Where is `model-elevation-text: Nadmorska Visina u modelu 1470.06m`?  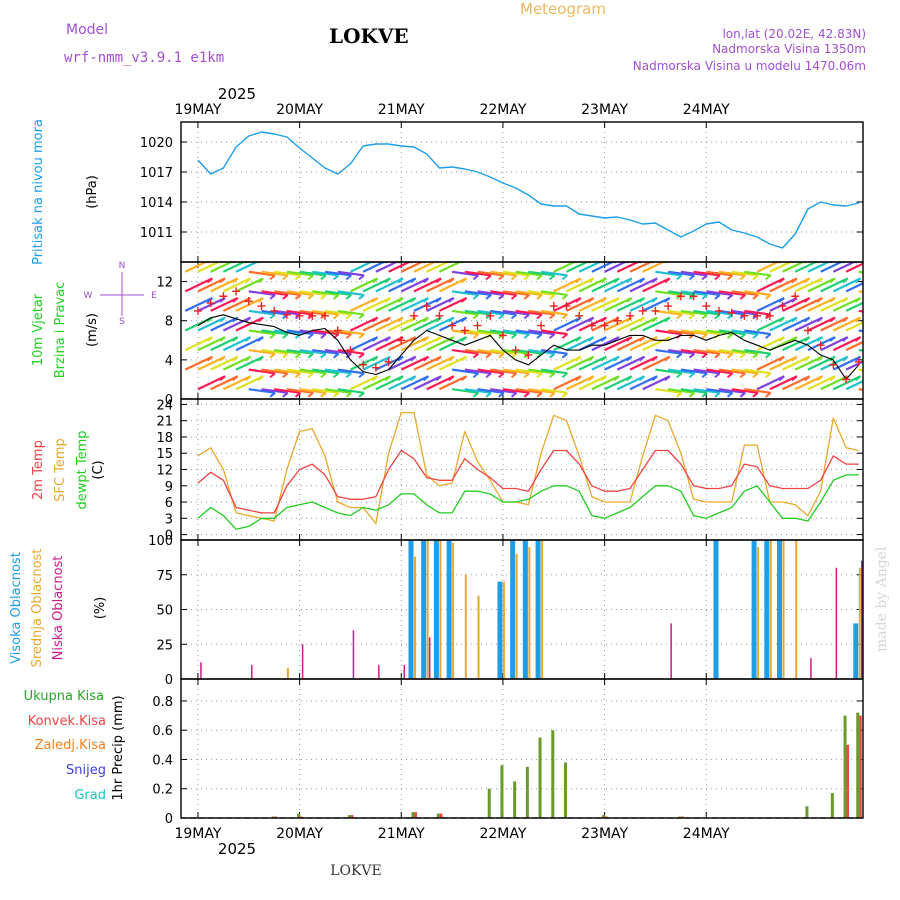 model-elevation-text: Nadmorska Visina u modelu 1470.06m is located at coordinates (749, 66).